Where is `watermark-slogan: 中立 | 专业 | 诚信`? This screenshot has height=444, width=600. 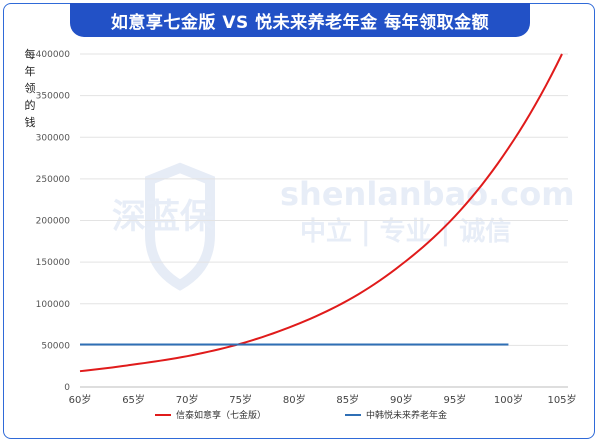
watermark-slogan: 中立 | 专业 | 诚信 is located at coordinates (405, 231).